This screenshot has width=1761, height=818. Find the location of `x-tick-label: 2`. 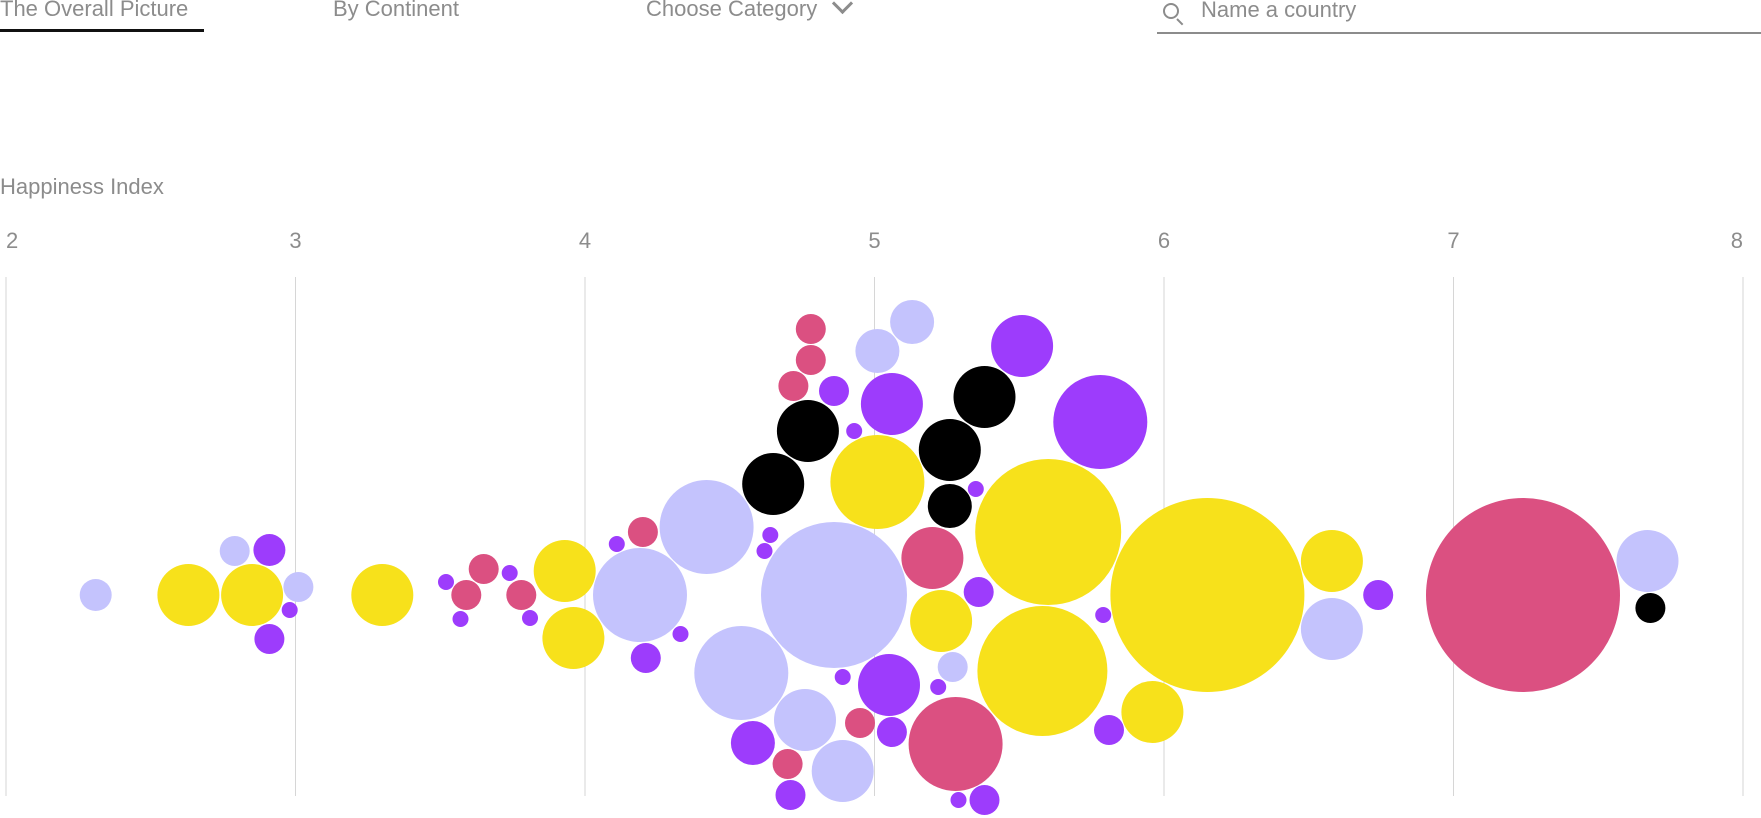

x-tick-label: 2 is located at coordinates (12, 240).